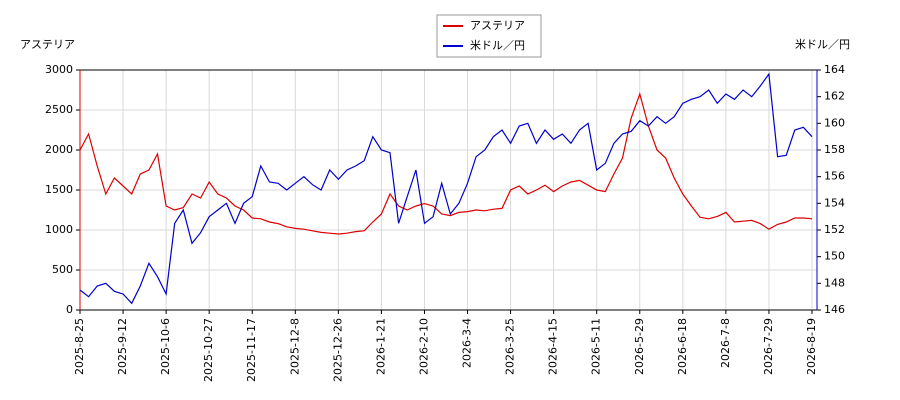 Image resolution: width=900 pixels, height=400 pixels. Describe the element at coordinates (62, 269) in the screenshot. I see `y-tick-label: 500` at that location.